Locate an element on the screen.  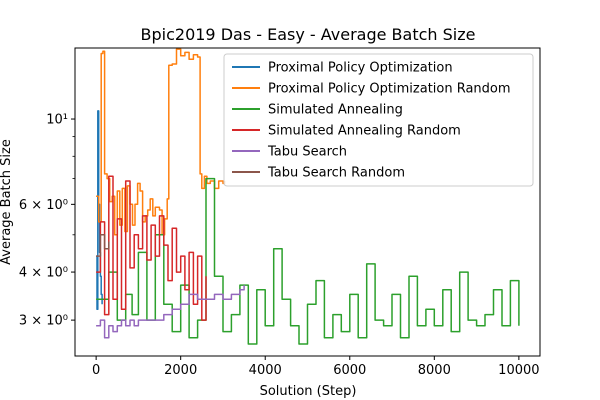
x-tick-label-5: 10000 is located at coordinates (518, 370).